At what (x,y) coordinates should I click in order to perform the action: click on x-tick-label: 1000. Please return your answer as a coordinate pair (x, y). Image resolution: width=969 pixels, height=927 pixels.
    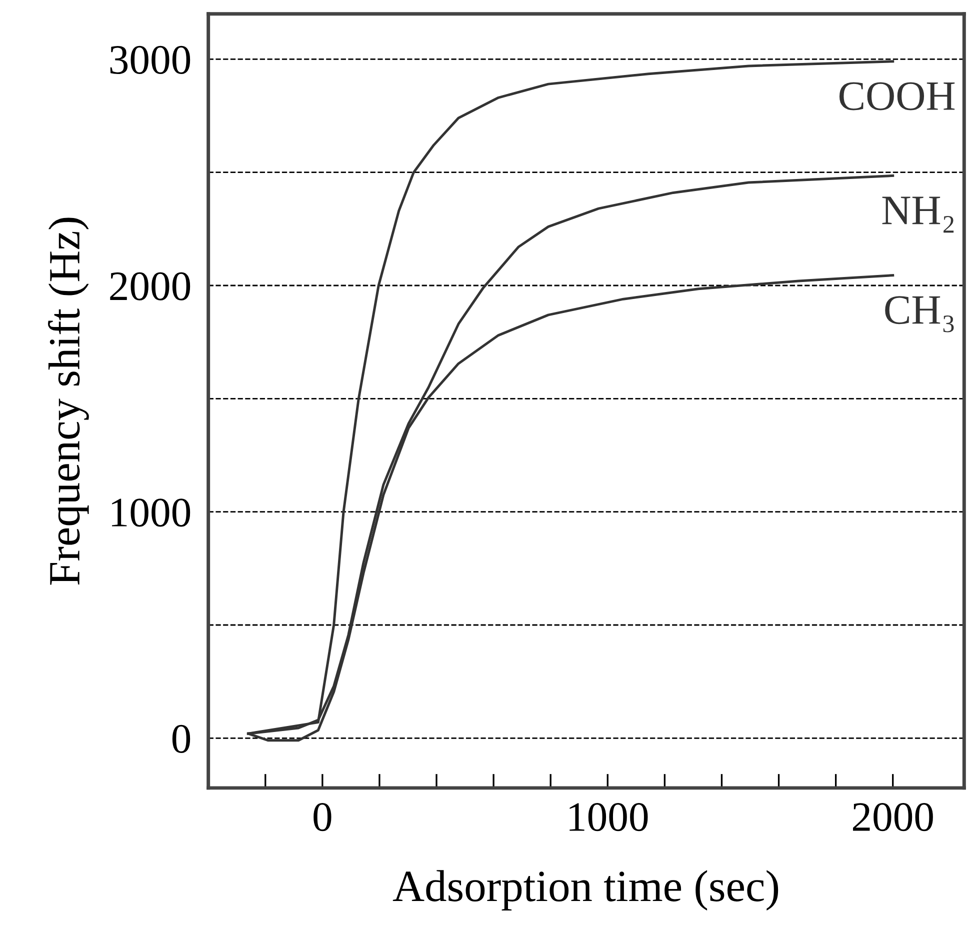
    Looking at the image, I should click on (609, 817).